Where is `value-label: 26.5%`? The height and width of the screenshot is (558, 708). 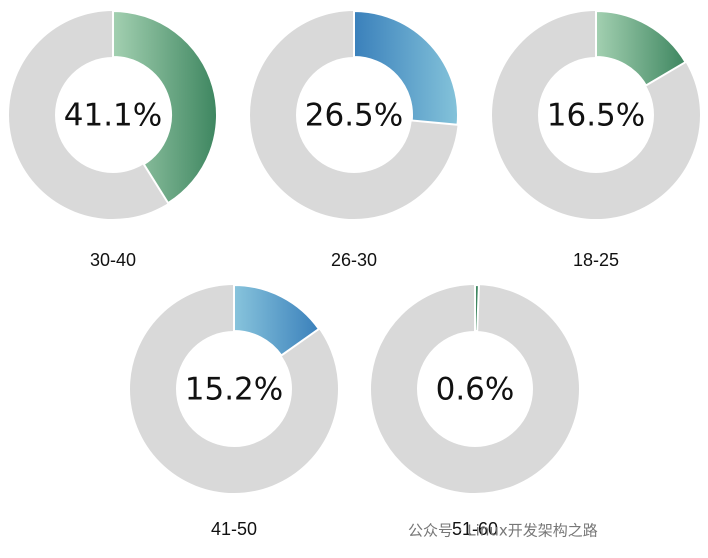
value-label: 26.5% is located at coordinates (354, 116).